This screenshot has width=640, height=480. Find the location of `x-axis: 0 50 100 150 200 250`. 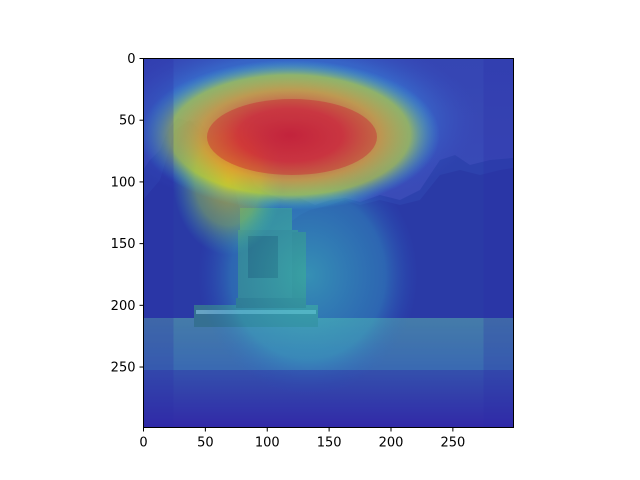

x-axis: 0 50 100 150 200 250 is located at coordinates (302, 439).